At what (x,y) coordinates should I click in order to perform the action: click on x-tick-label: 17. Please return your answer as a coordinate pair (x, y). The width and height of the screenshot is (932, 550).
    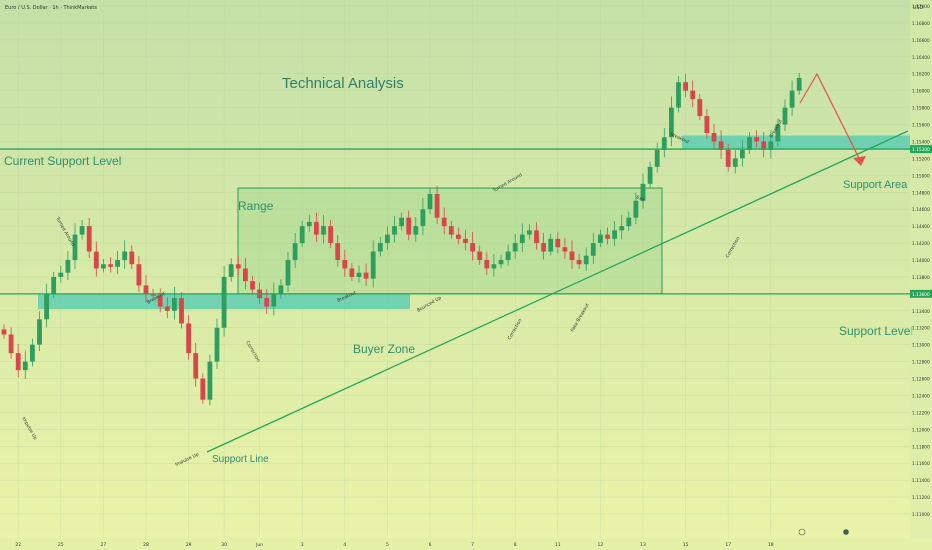
    Looking at the image, I should click on (728, 545).